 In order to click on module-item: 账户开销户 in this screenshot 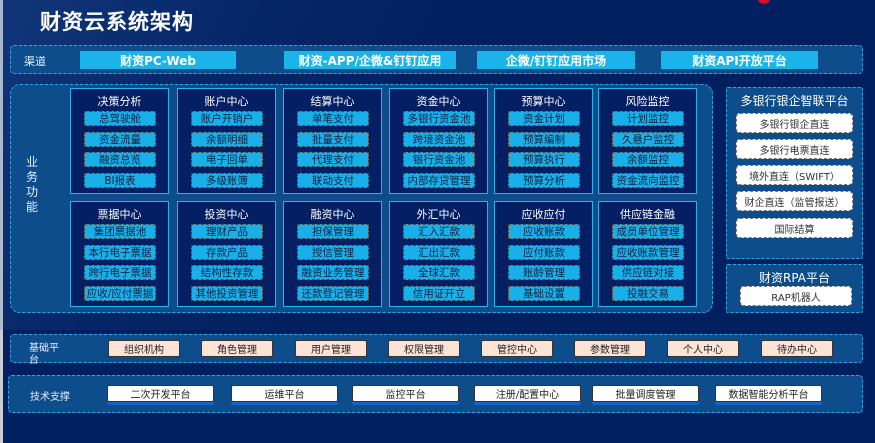, I will do `click(227, 118)`.